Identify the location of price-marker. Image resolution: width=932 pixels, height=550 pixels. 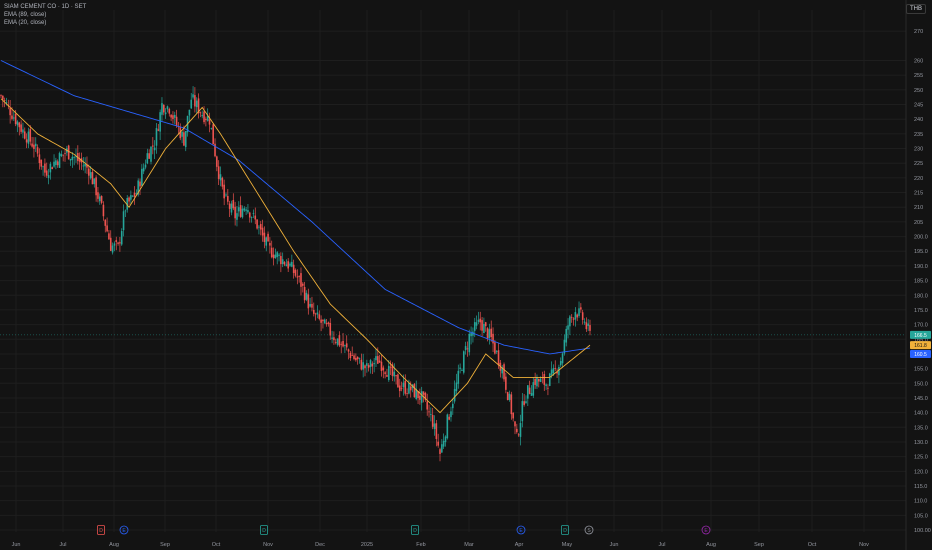
(920, 334).